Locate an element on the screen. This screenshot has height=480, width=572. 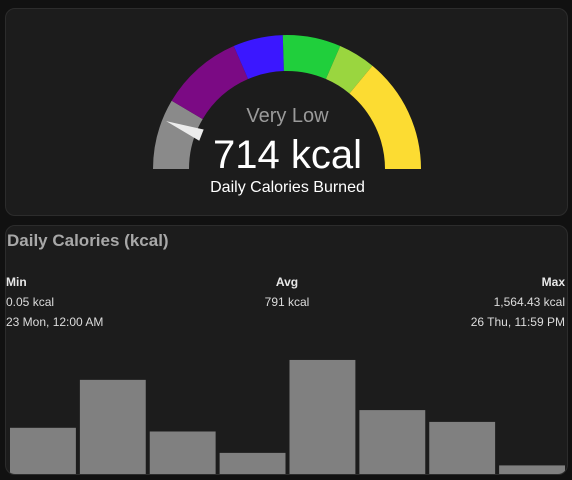
stat-min: Min 0.05 kcal 23 Mon, 12:00 AM is located at coordinates (54, 302).